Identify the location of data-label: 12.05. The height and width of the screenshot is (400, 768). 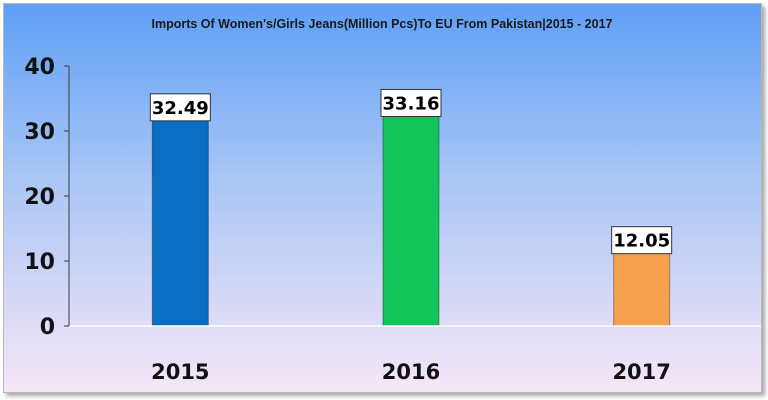
(641, 241).